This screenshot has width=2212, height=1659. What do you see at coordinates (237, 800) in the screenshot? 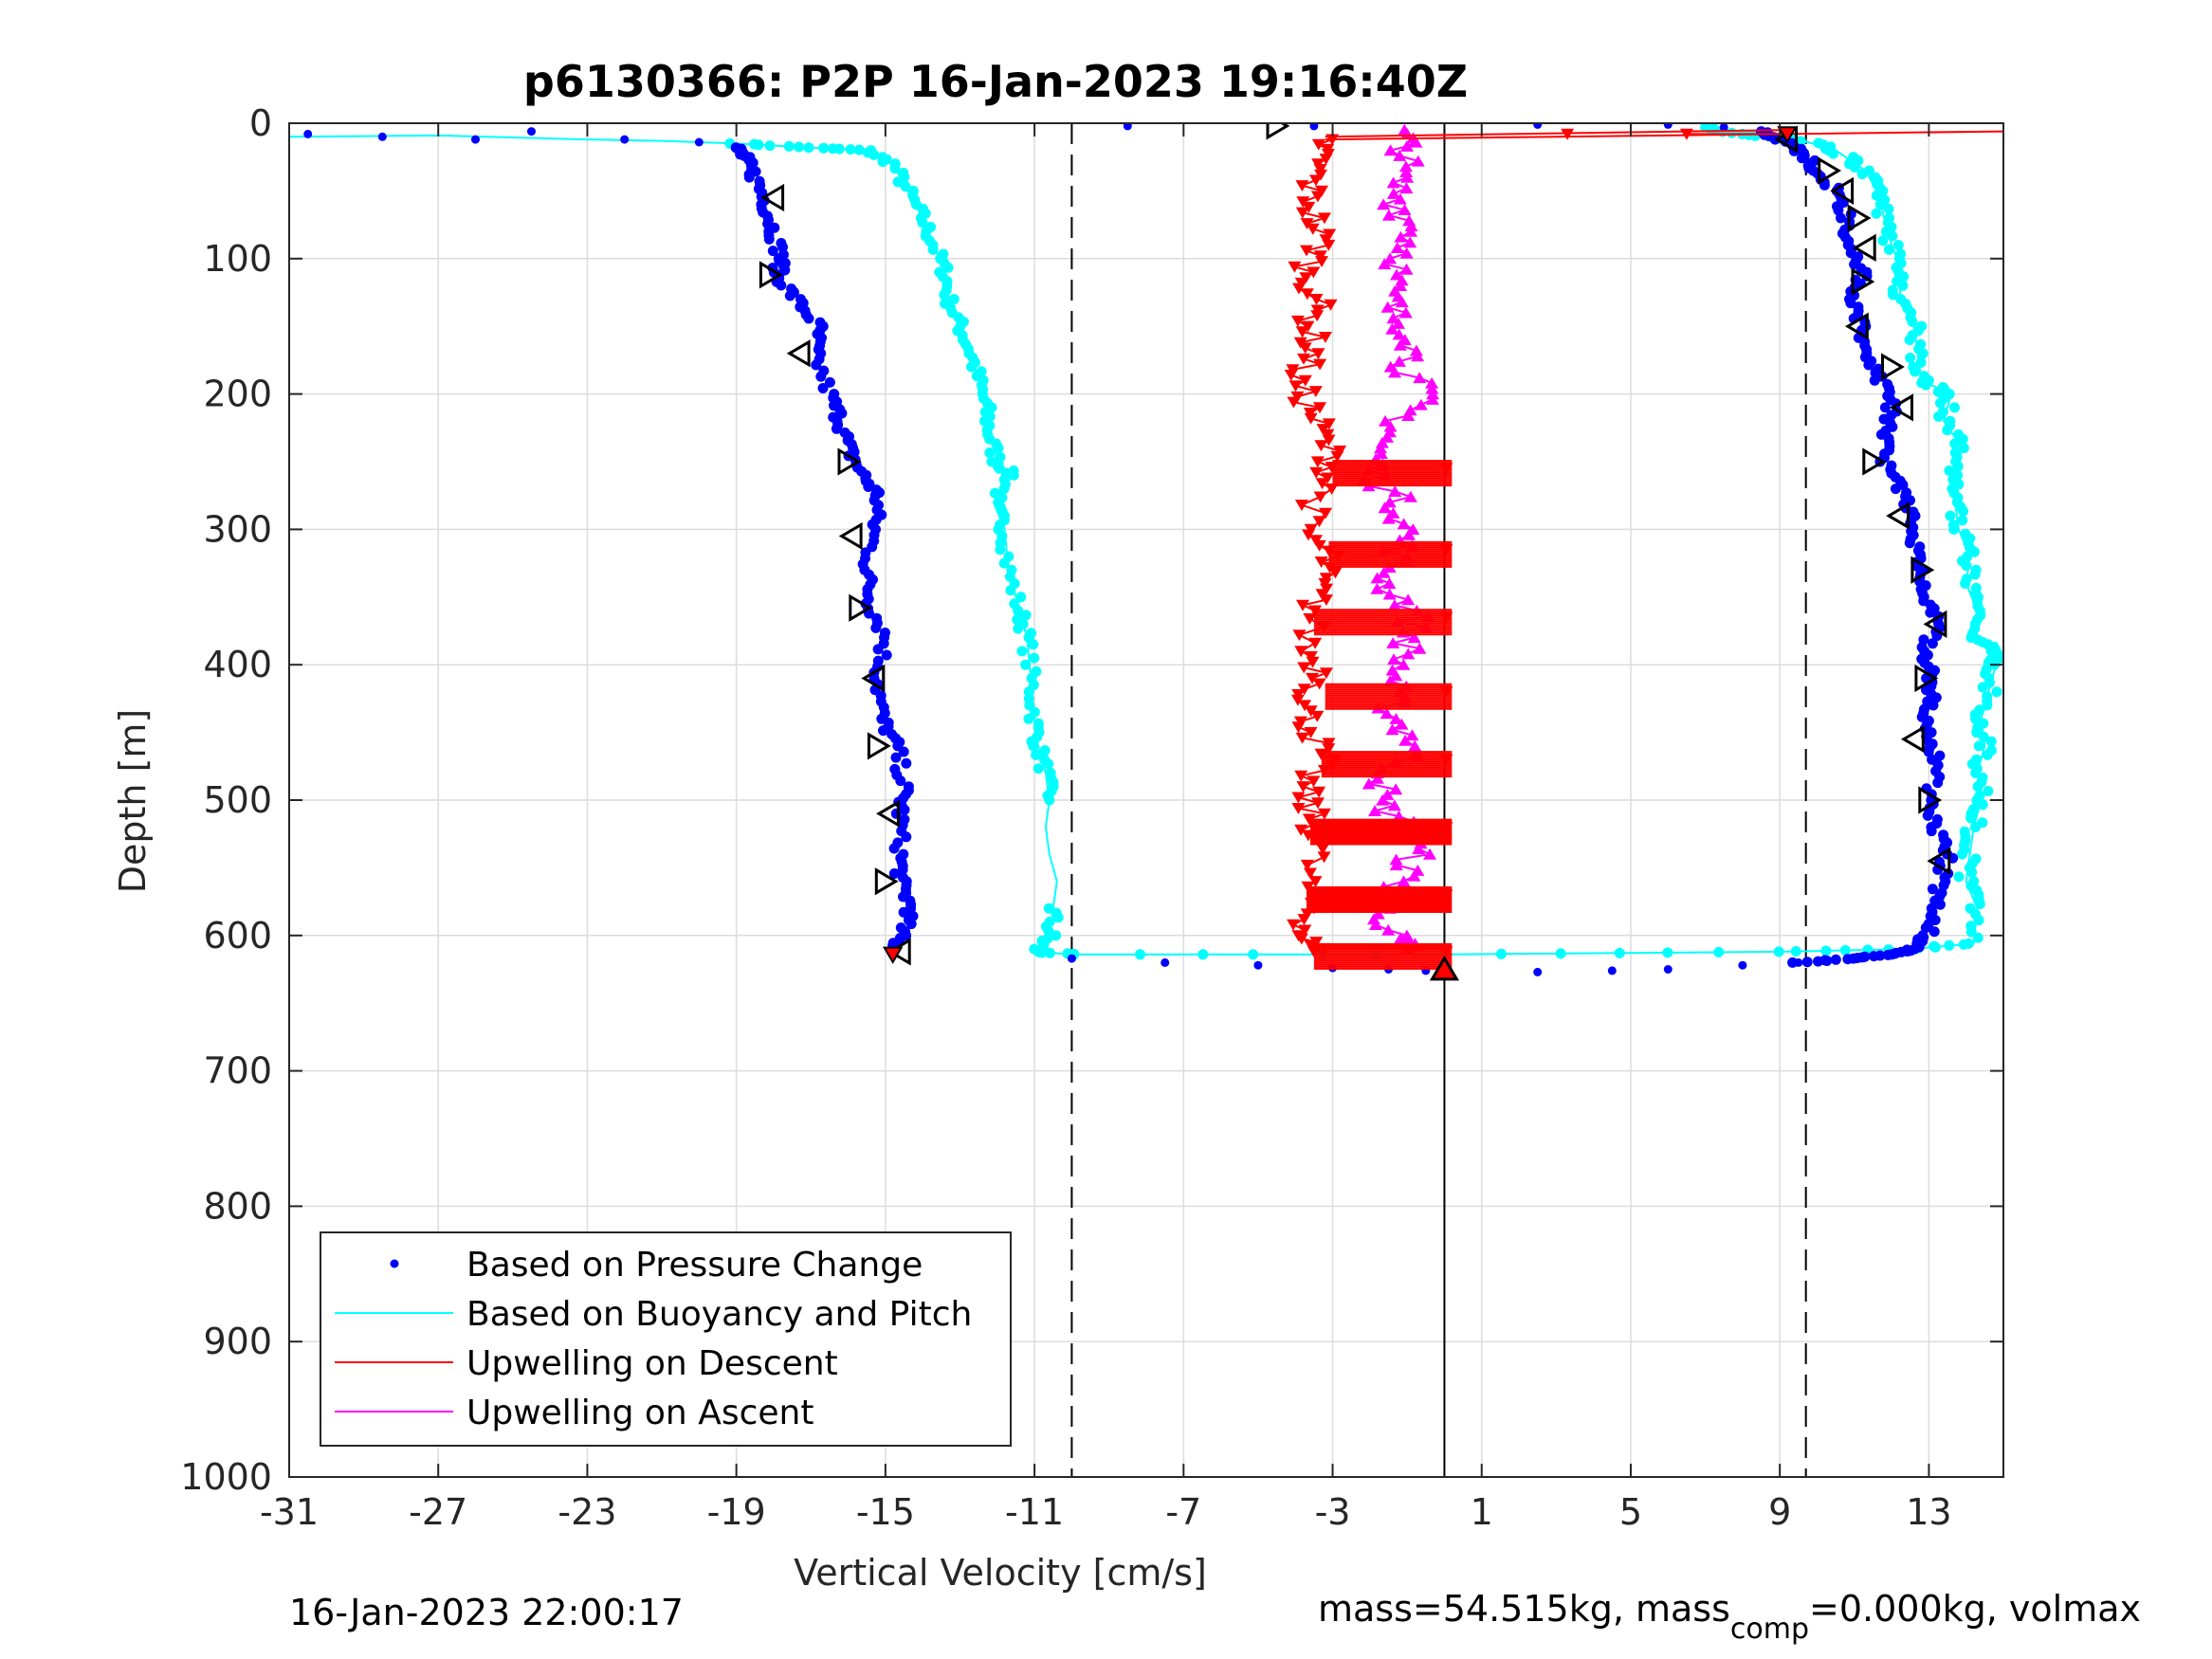
I see `y-tick-label: 500` at bounding box center [237, 800].